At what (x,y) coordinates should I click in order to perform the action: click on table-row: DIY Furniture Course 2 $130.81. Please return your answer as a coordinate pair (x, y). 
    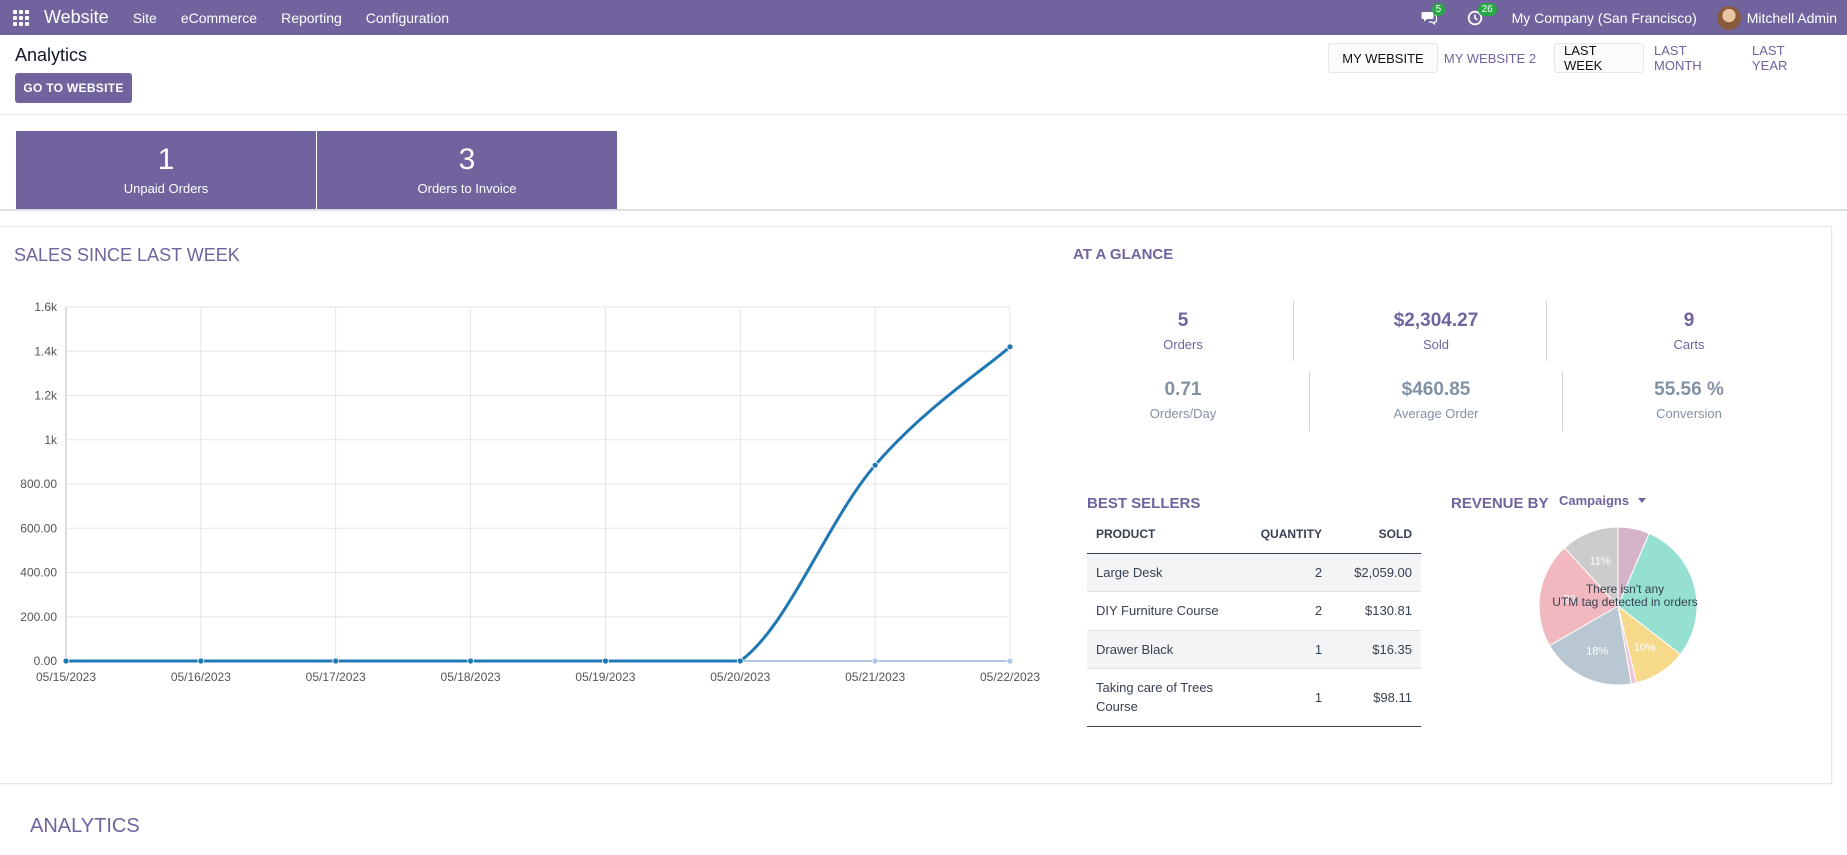
    Looking at the image, I should click on (1254, 611).